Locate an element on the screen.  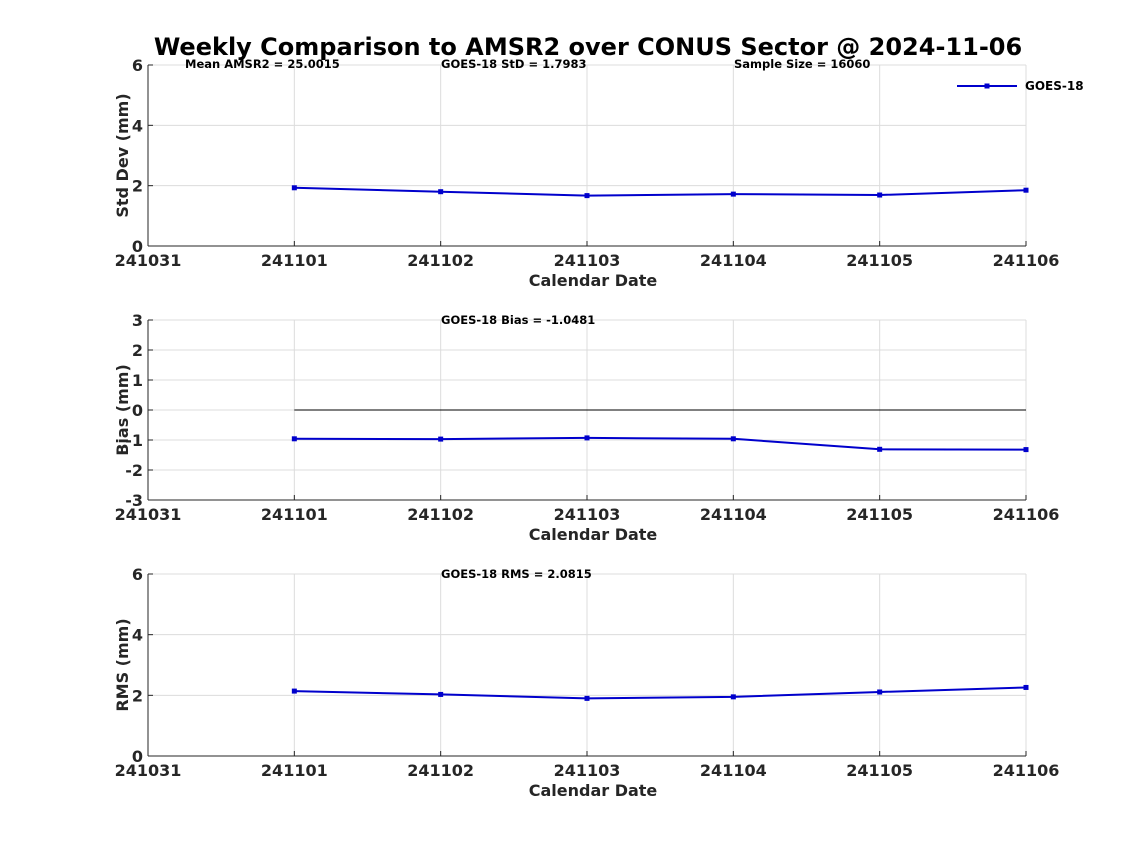
legend-marker is located at coordinates (987, 86).